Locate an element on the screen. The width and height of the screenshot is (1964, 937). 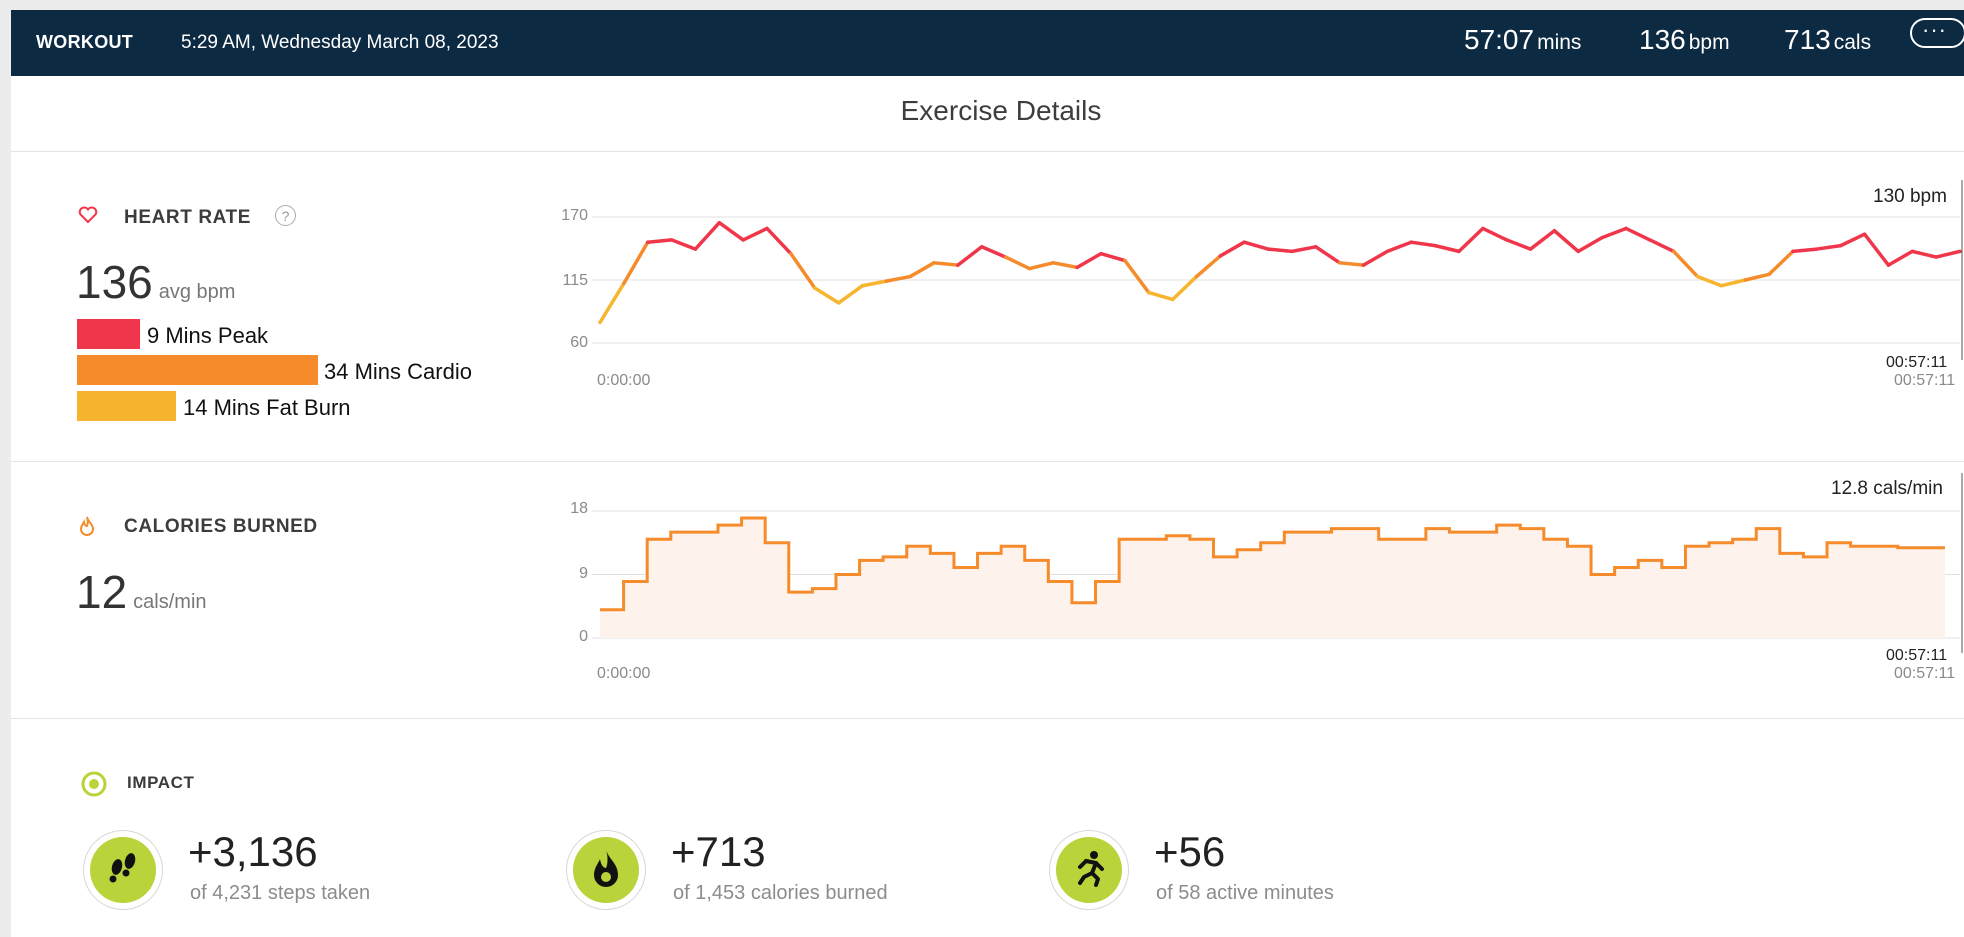
cardio-zone-label: 34 Mins Cardio is located at coordinates (398, 371).